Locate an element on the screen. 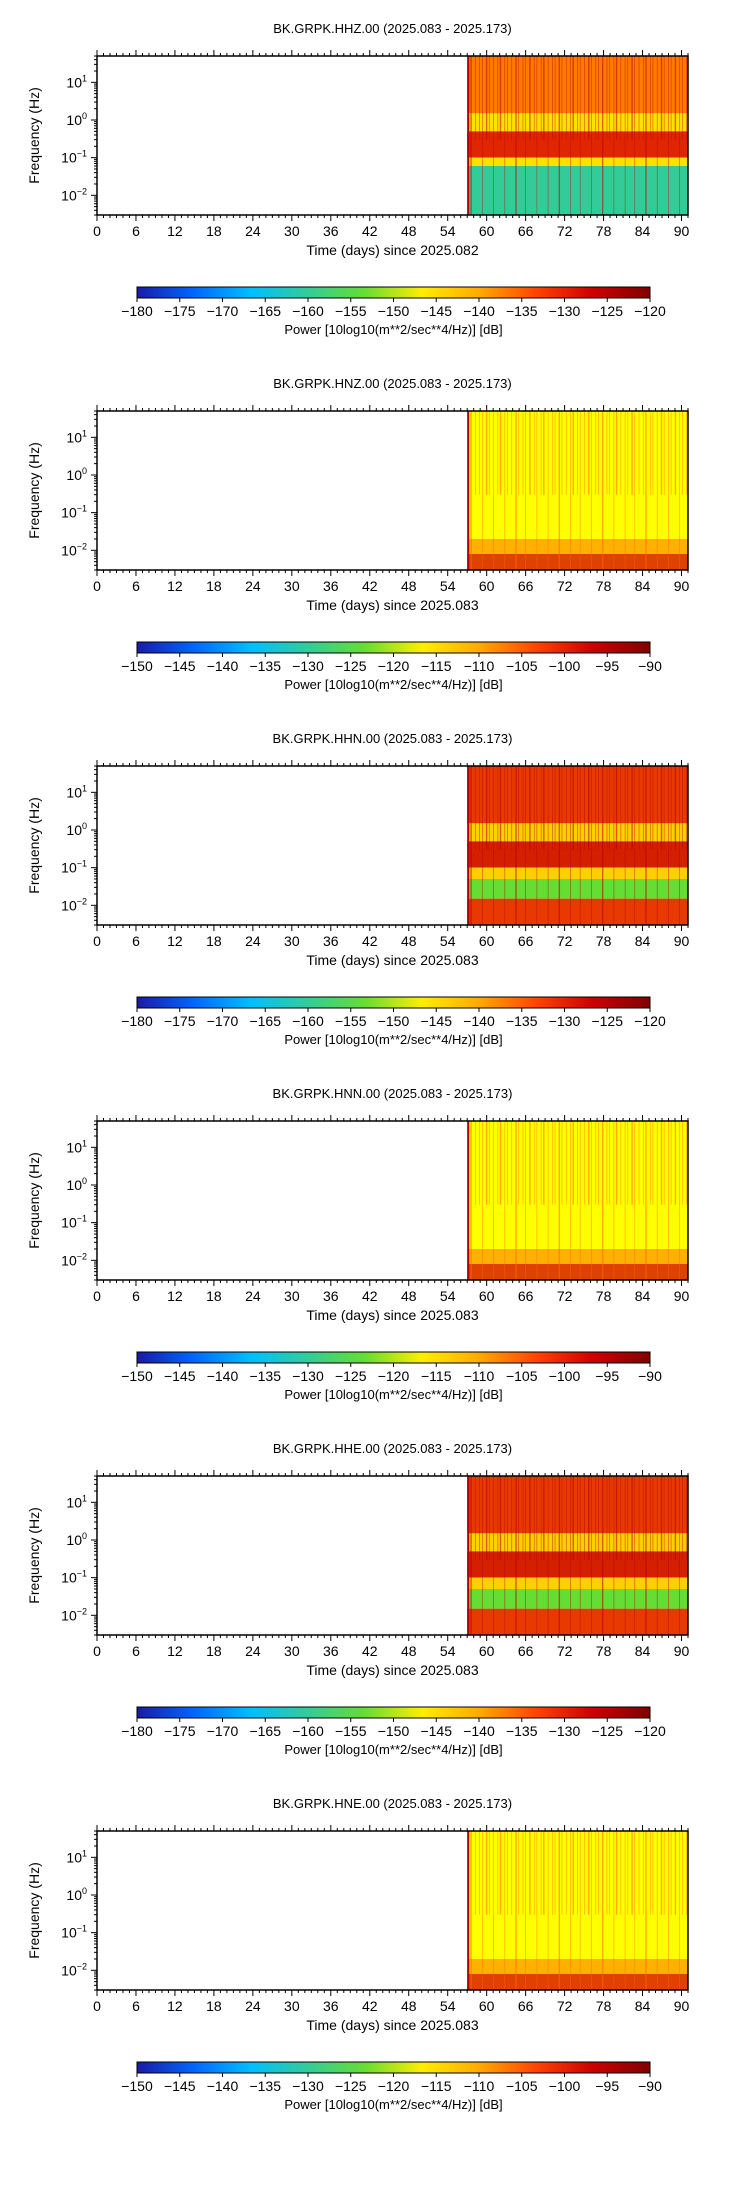 The image size is (750, 2197). x-tick-label: 12 is located at coordinates (175, 941).